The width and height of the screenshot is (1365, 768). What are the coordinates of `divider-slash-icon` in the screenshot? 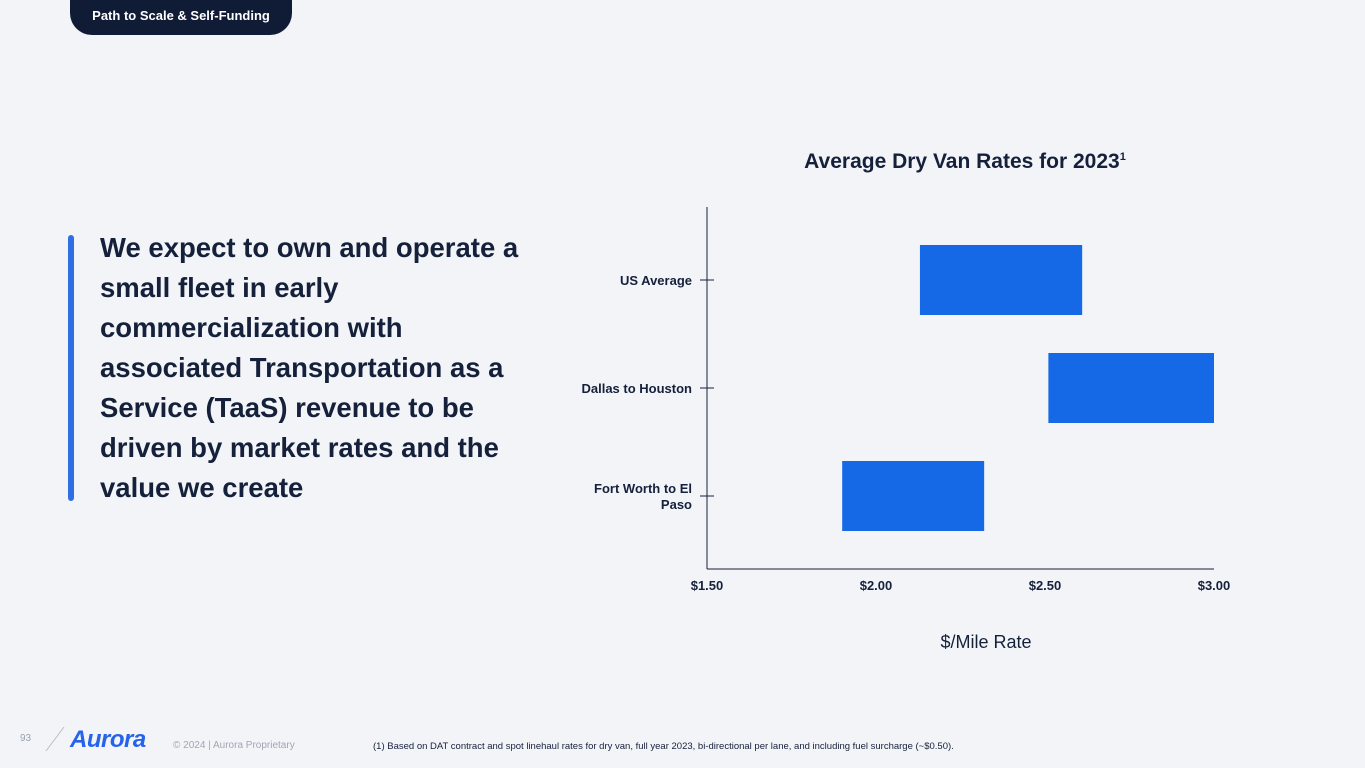 It's located at (55, 739).